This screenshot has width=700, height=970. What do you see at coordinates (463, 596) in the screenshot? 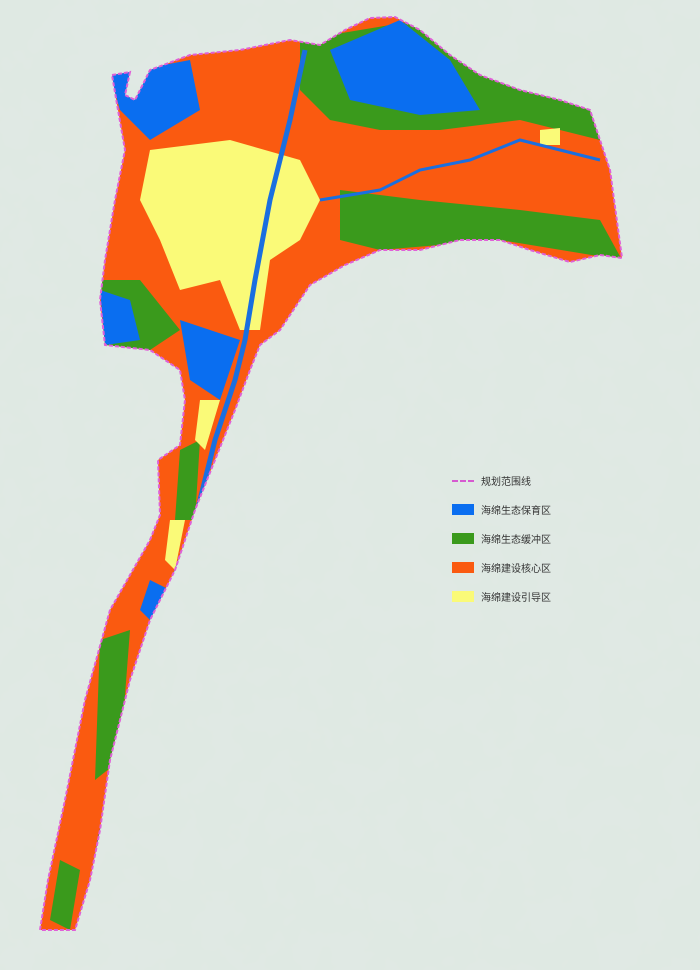
I see `guidance-swatch` at bounding box center [463, 596].